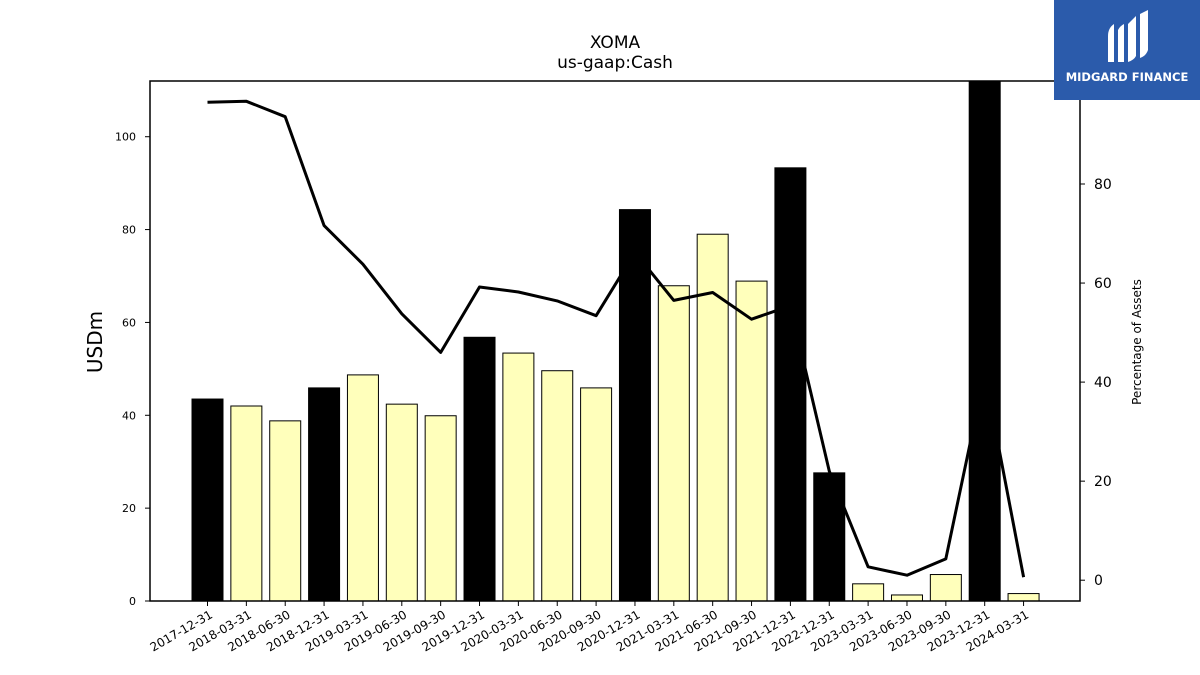  Describe the element at coordinates (125, 137) in the screenshot. I see `y-tick-label: 100` at that location.